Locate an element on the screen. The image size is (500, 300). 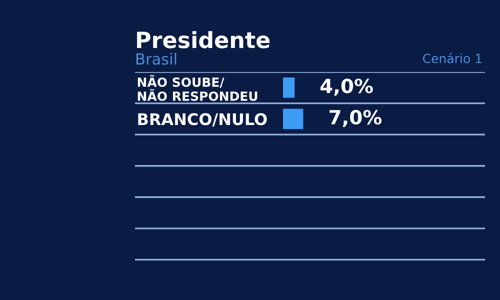
chart-title: Presidente is located at coordinates (203, 39).